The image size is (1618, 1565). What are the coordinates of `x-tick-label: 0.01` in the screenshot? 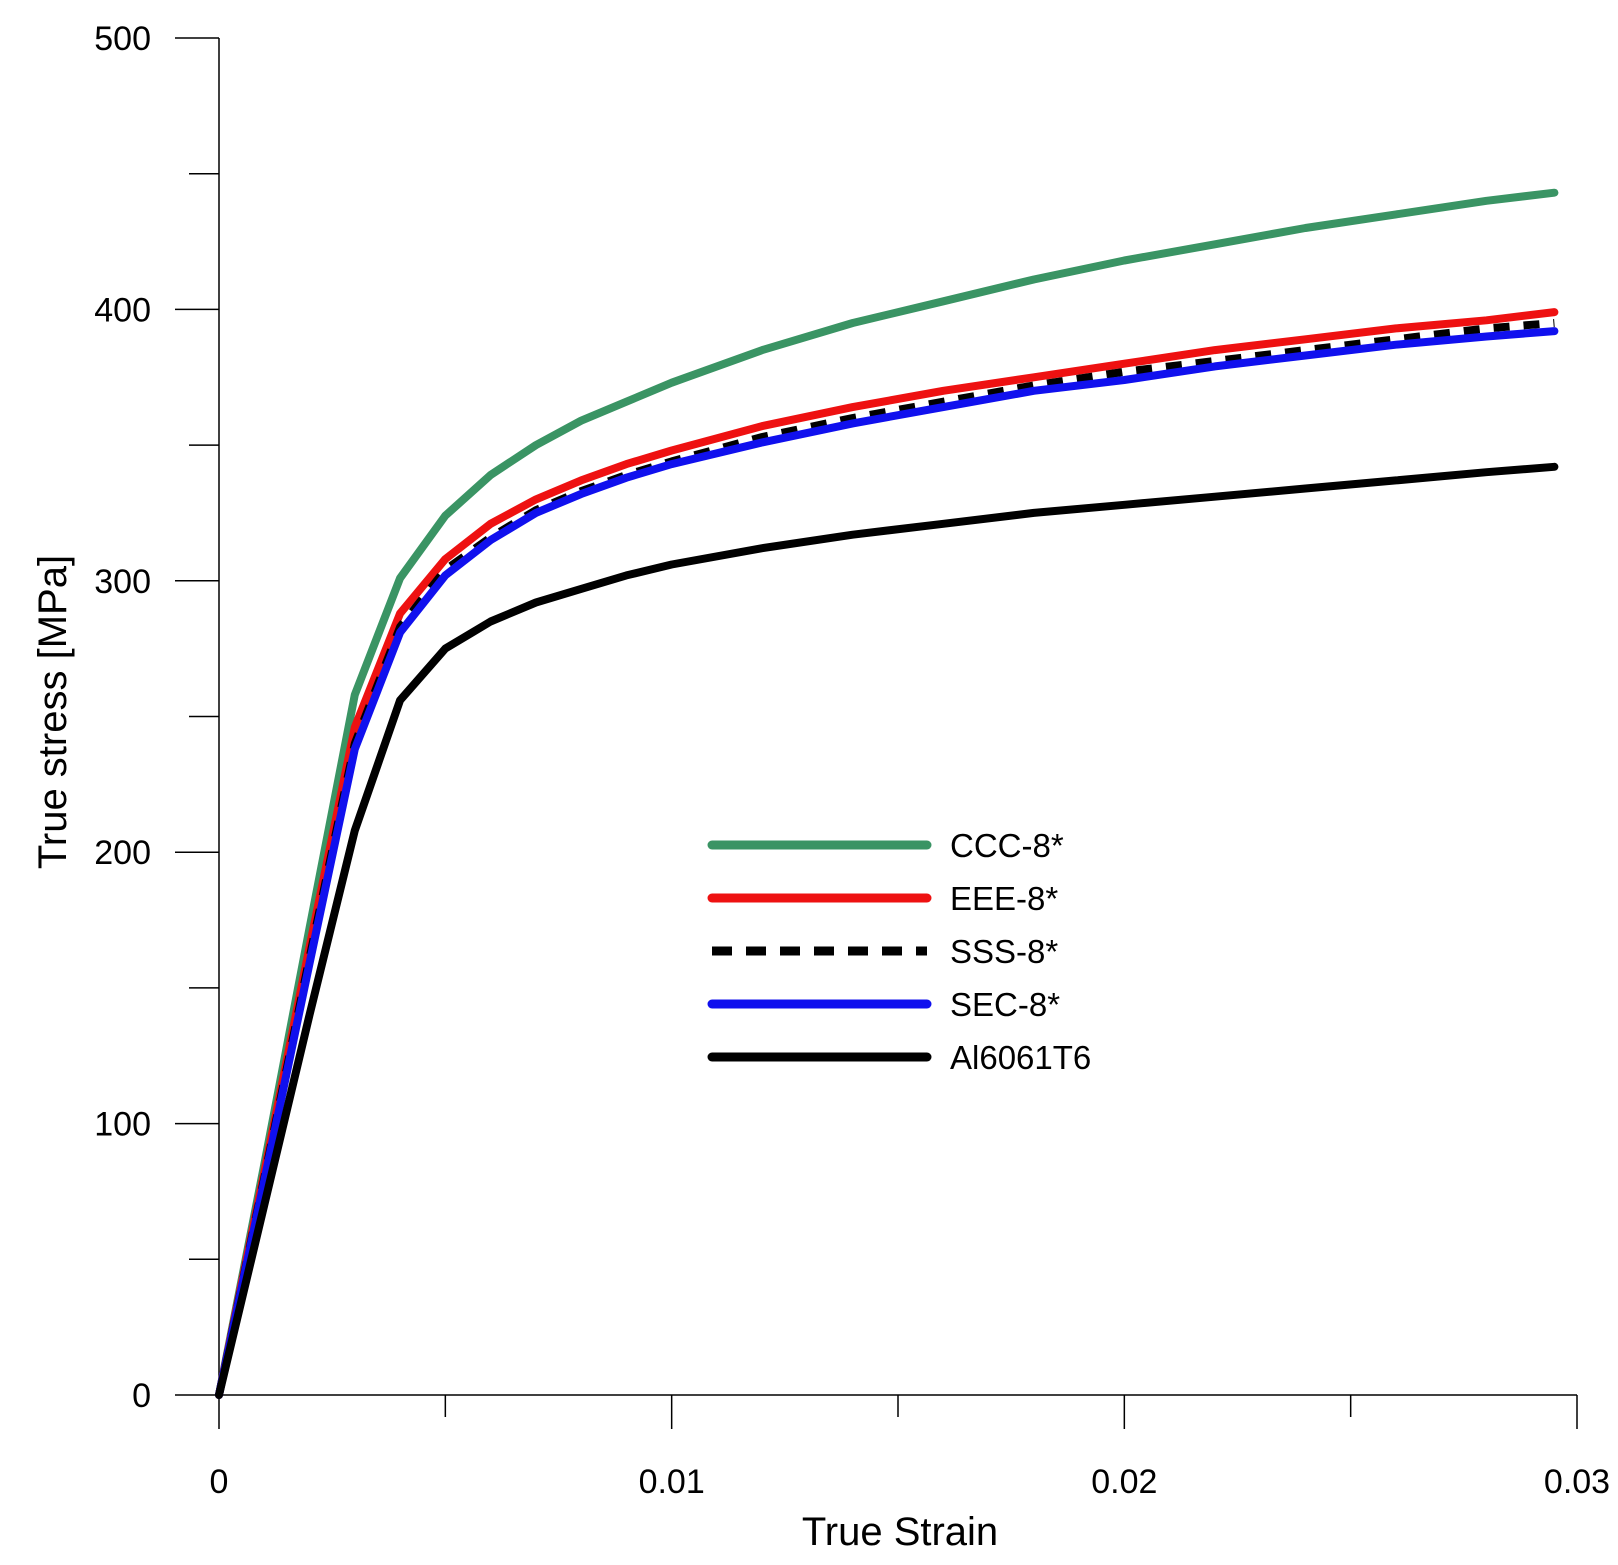 It's located at (672, 1482).